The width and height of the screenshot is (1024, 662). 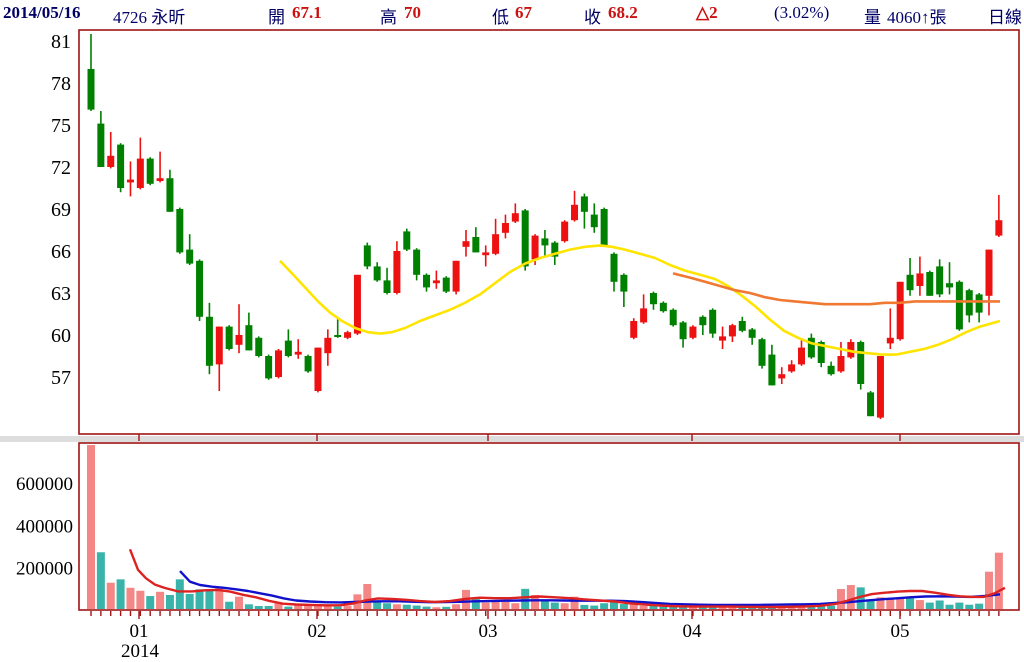 I want to click on month-label: 05, so click(x=900, y=631).